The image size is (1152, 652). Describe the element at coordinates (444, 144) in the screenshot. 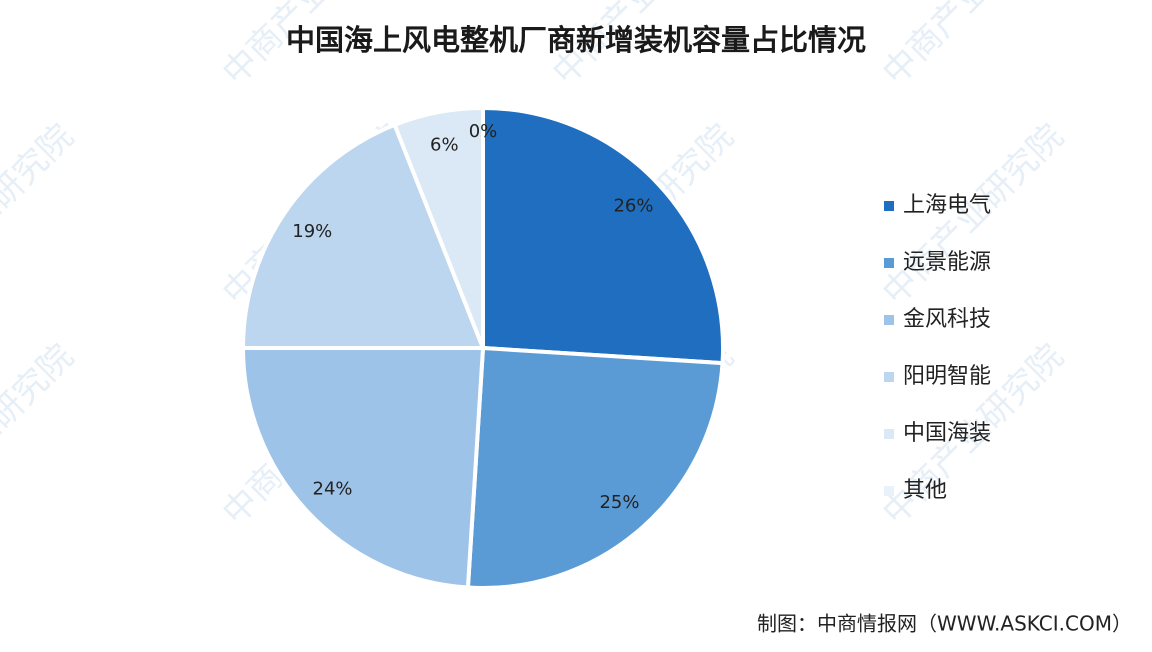

I see `data-label: 6%` at that location.